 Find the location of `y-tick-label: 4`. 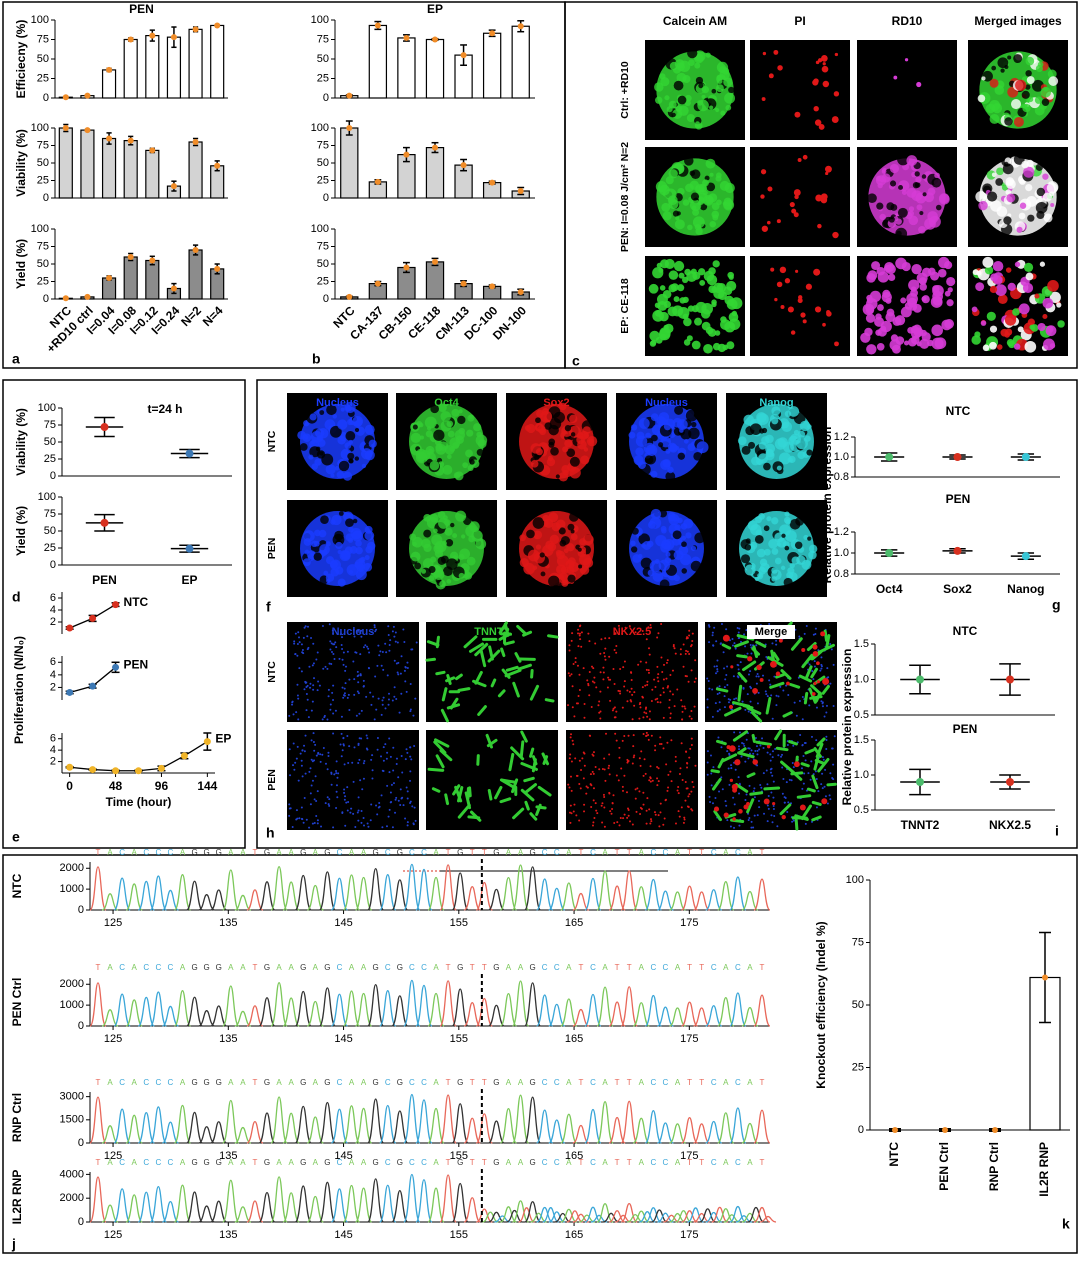

y-tick-label: 4 is located at coordinates (53, 750).